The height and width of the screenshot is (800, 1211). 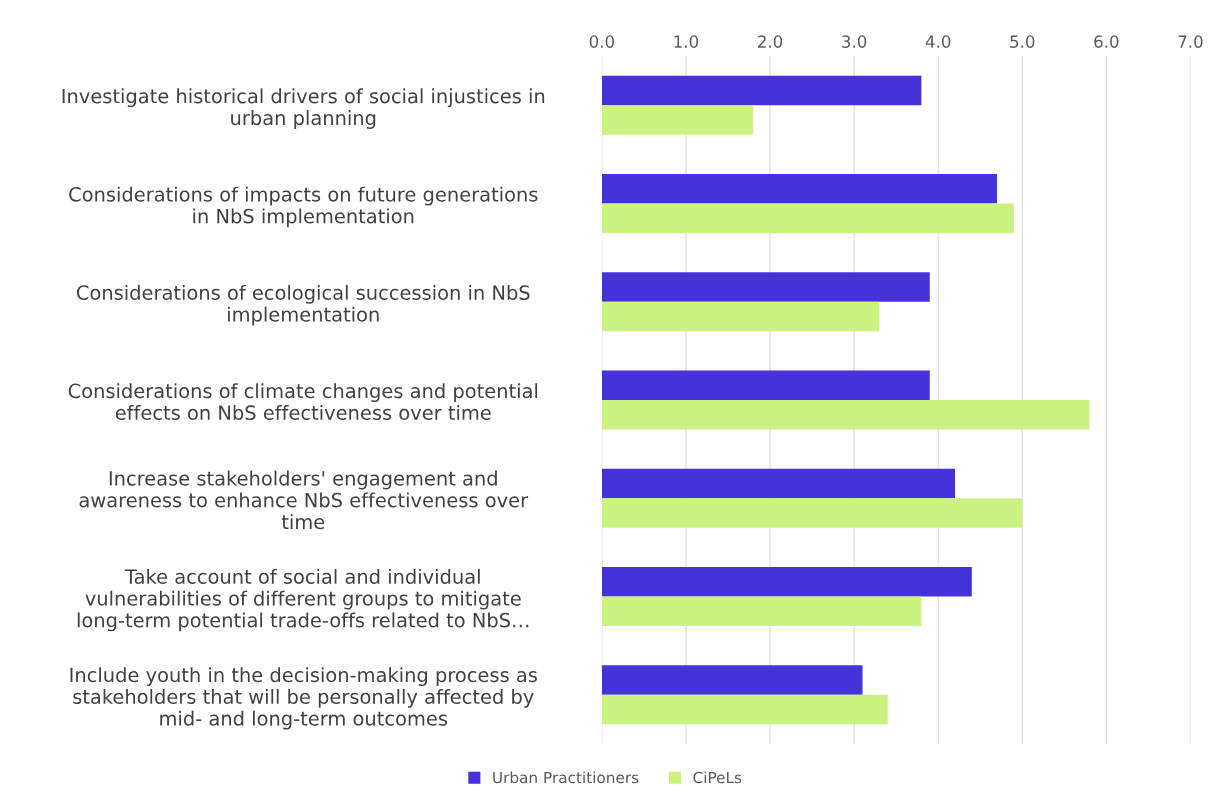 What do you see at coordinates (717, 777) in the screenshot?
I see `legend-label: CiPeLs` at bounding box center [717, 777].